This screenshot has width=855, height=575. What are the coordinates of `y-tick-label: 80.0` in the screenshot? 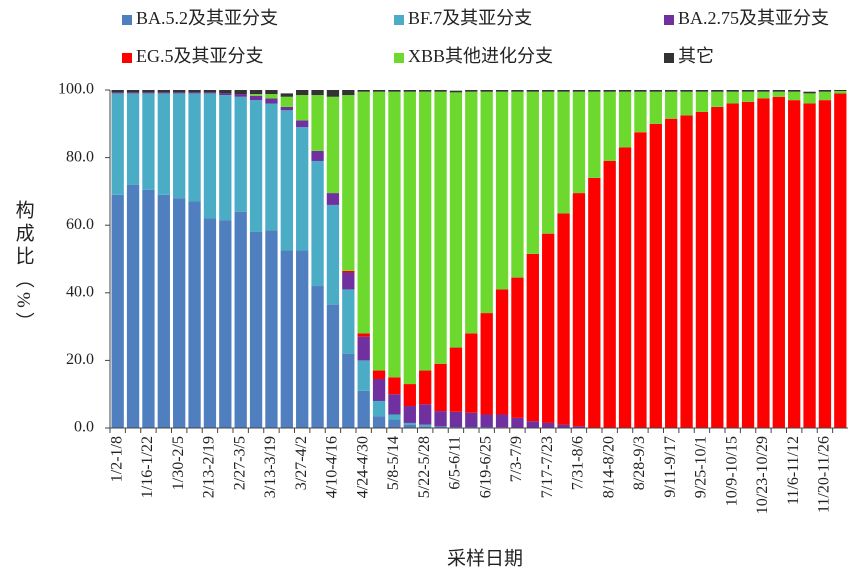 It's located at (80, 156).